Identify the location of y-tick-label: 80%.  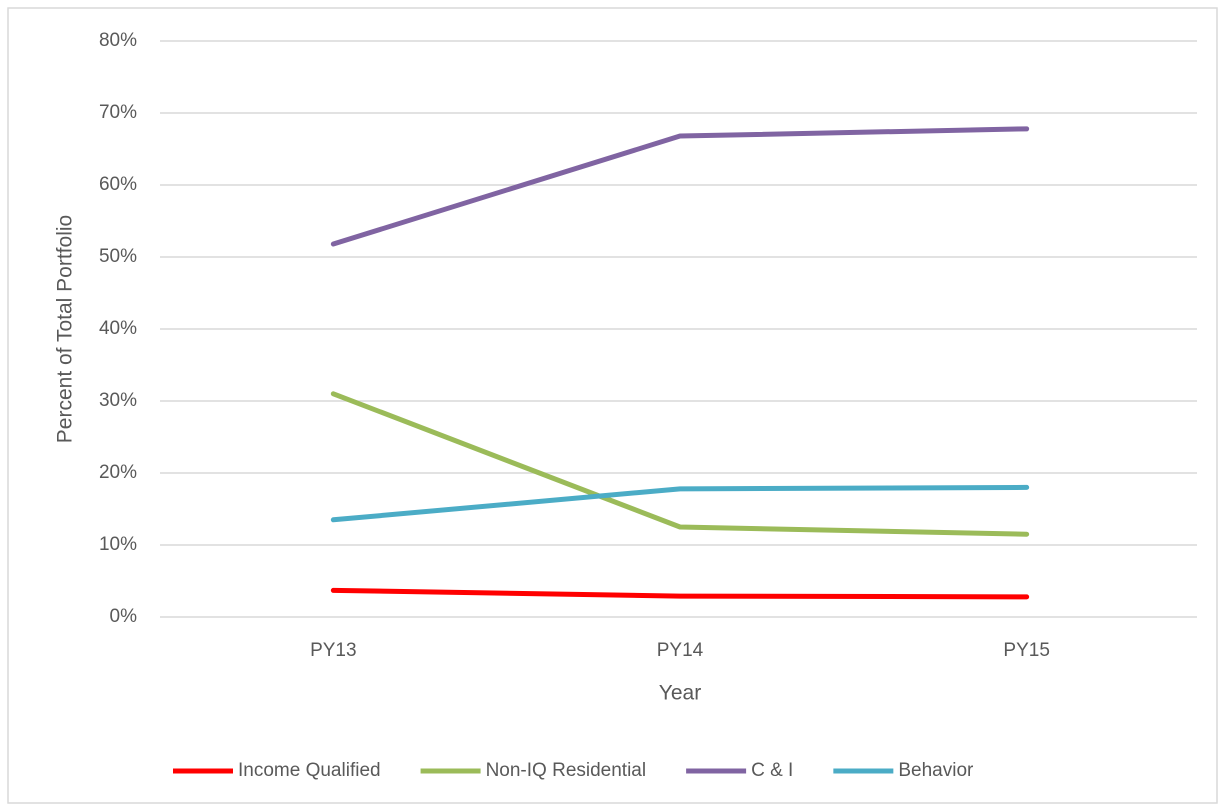
(118, 40).